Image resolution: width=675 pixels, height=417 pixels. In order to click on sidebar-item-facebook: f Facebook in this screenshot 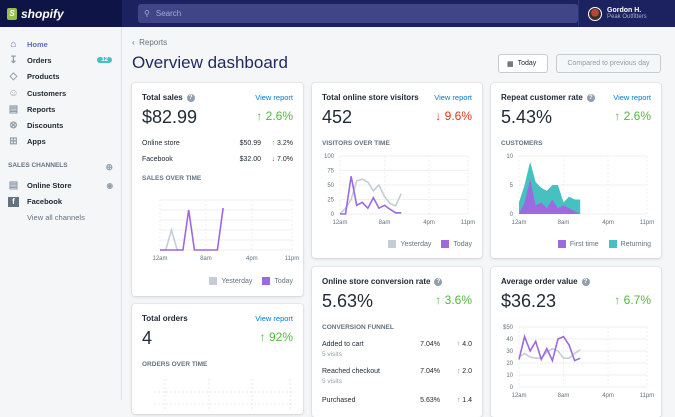, I will do `click(60, 201)`.